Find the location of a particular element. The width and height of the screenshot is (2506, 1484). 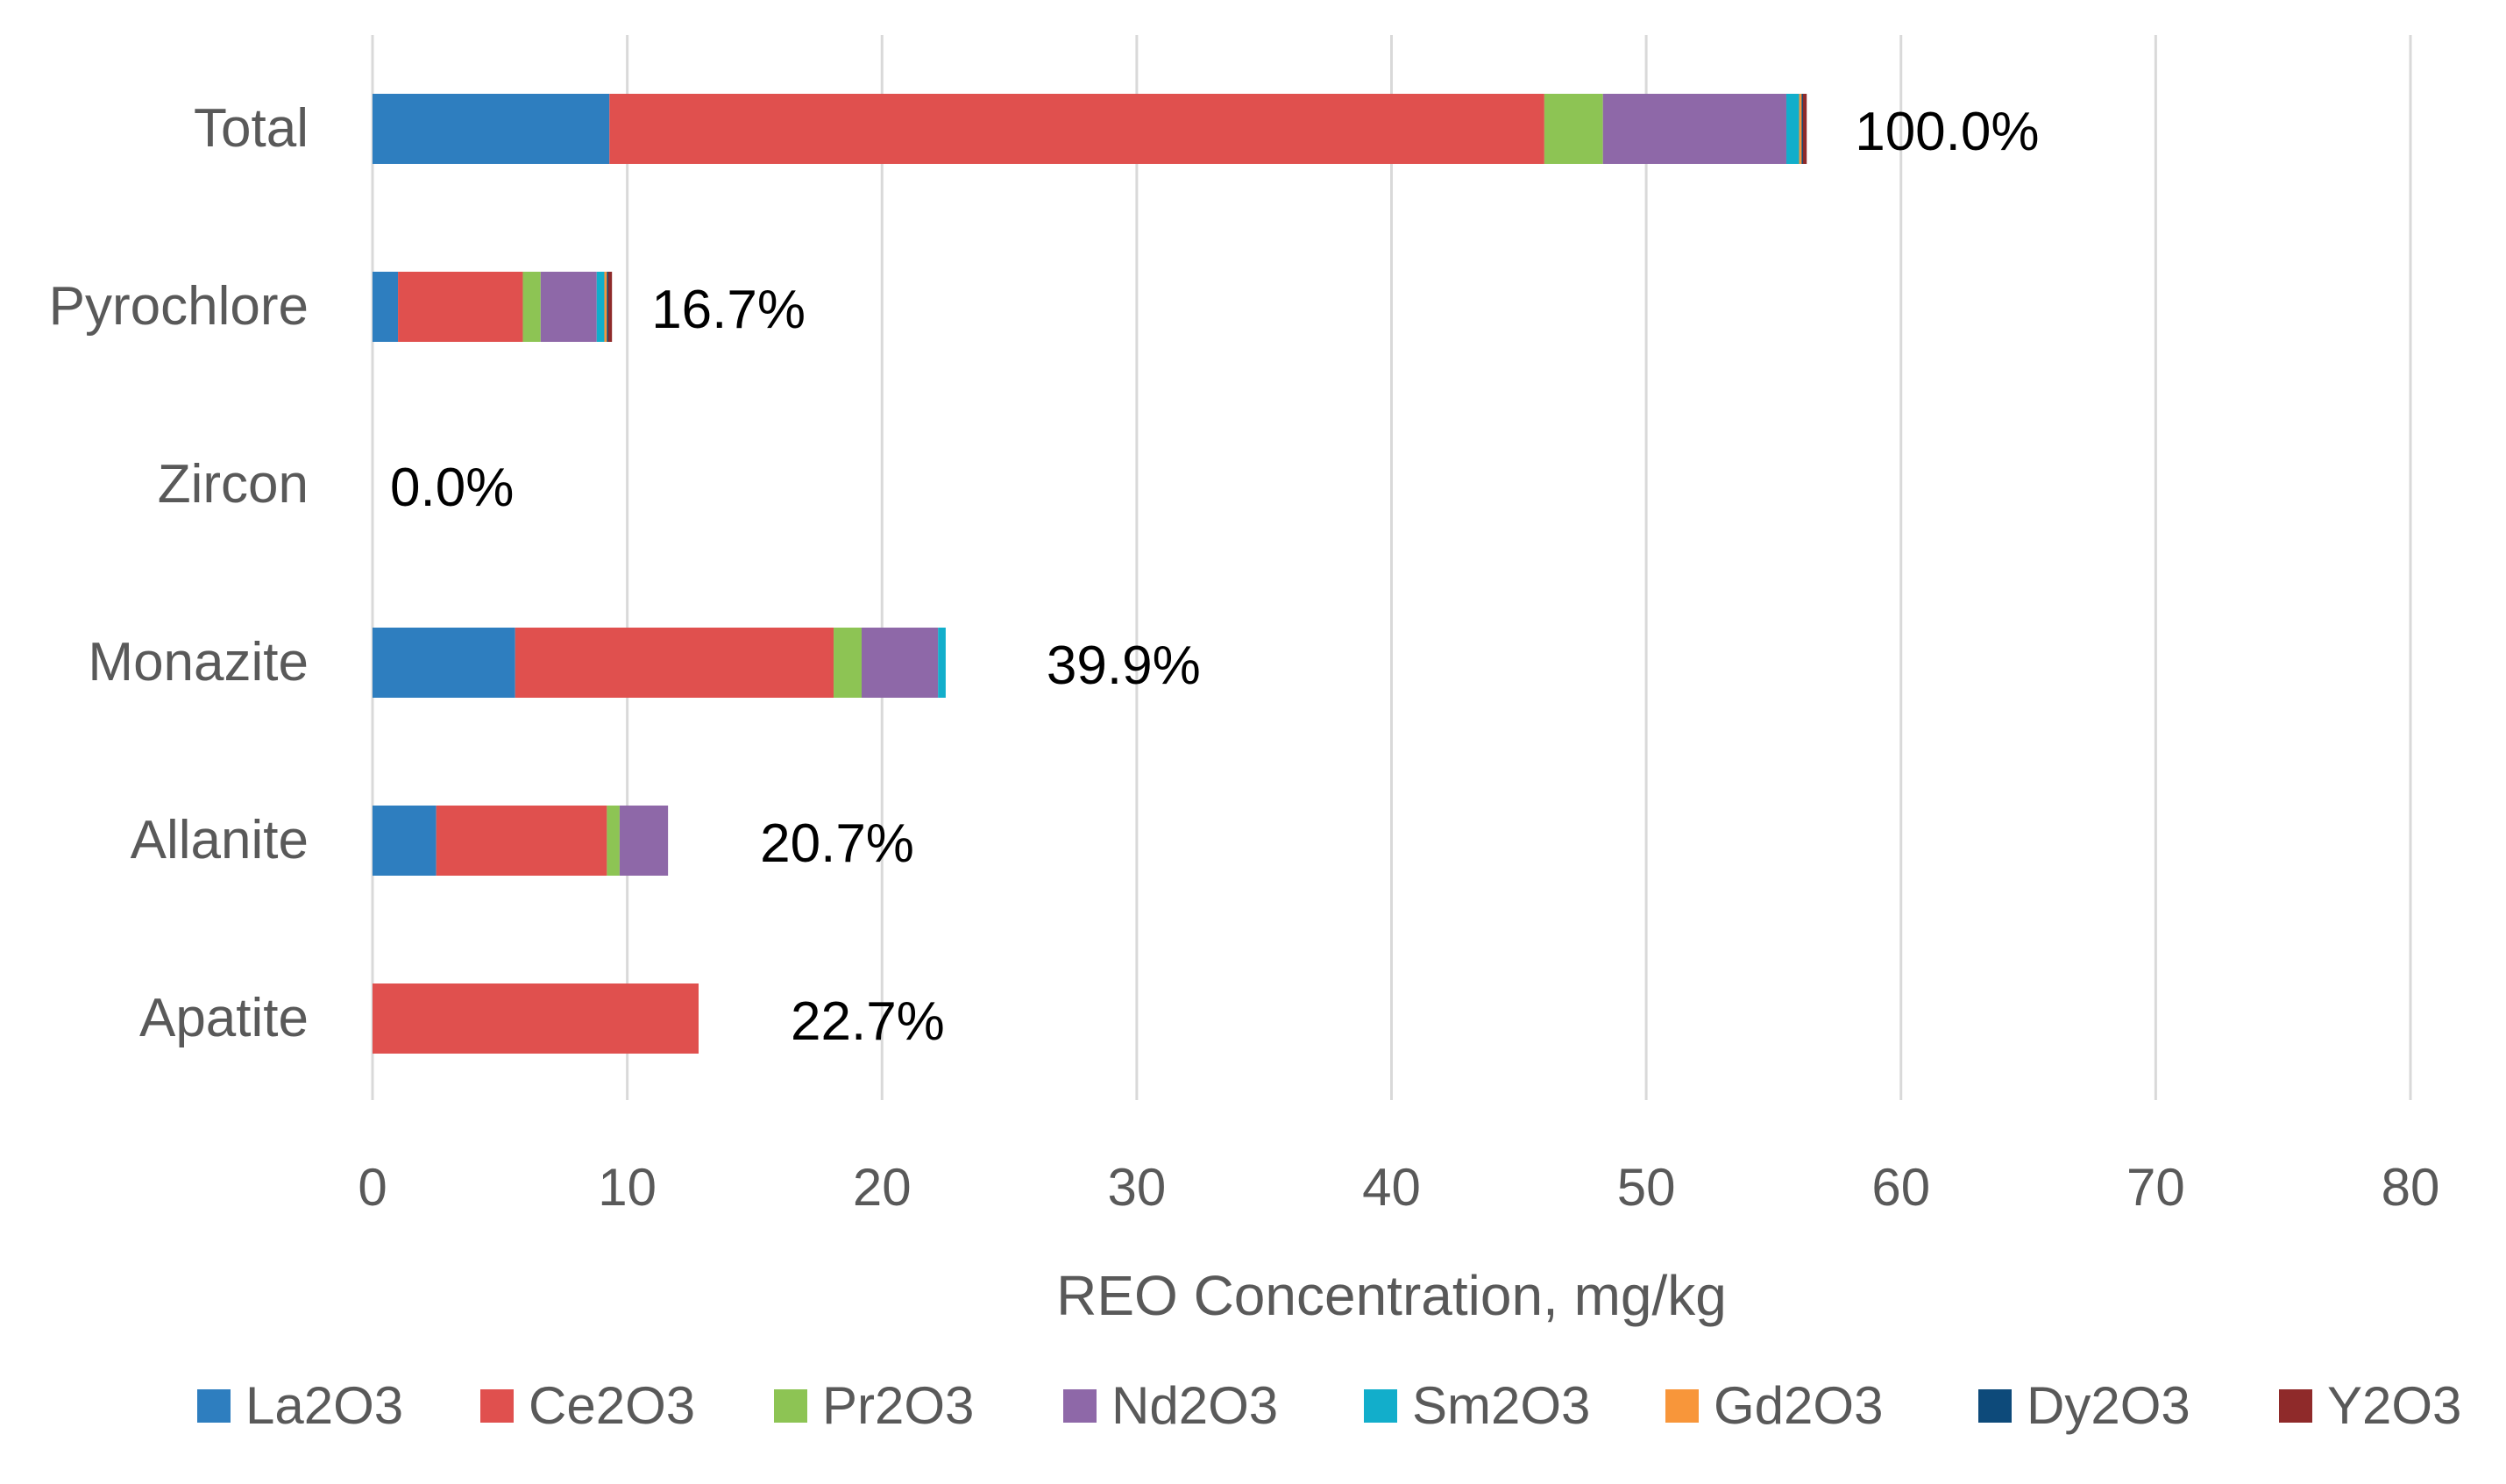

legend-swatch-ce2o3 is located at coordinates (497, 1406).